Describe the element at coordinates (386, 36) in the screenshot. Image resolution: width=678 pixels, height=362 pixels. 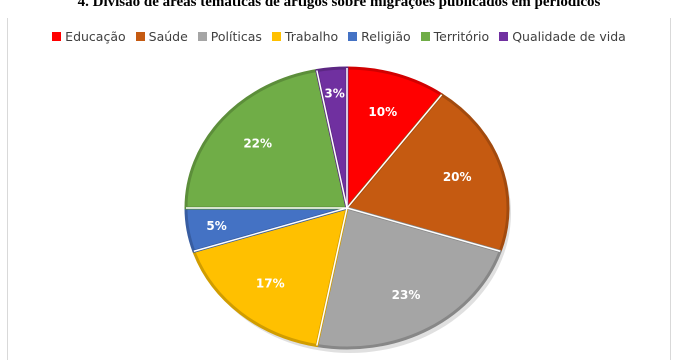
I see `legend-label: Religião` at that location.